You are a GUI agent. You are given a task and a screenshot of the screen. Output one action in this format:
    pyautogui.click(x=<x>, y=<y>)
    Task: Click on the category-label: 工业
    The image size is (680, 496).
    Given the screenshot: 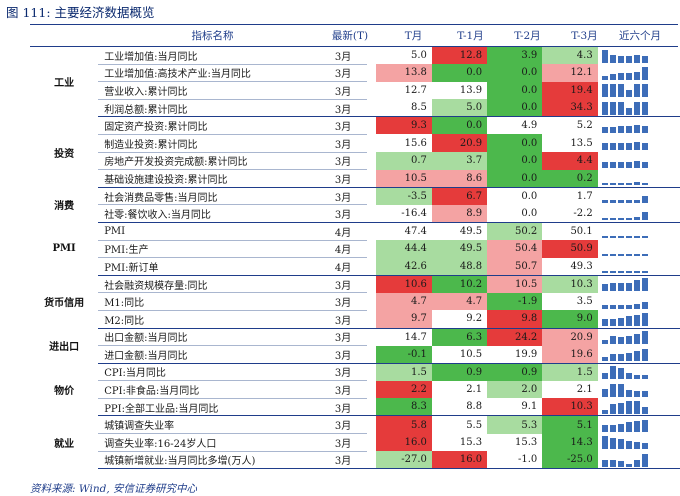 What is the action you would take?
    pyautogui.click(x=64, y=84)
    